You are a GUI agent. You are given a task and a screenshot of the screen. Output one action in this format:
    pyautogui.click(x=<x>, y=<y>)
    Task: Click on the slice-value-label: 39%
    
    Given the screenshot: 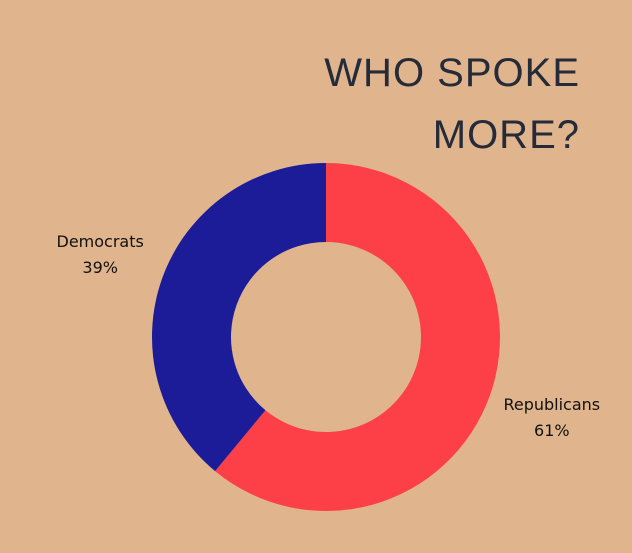 What is the action you would take?
    pyautogui.click(x=100, y=267)
    